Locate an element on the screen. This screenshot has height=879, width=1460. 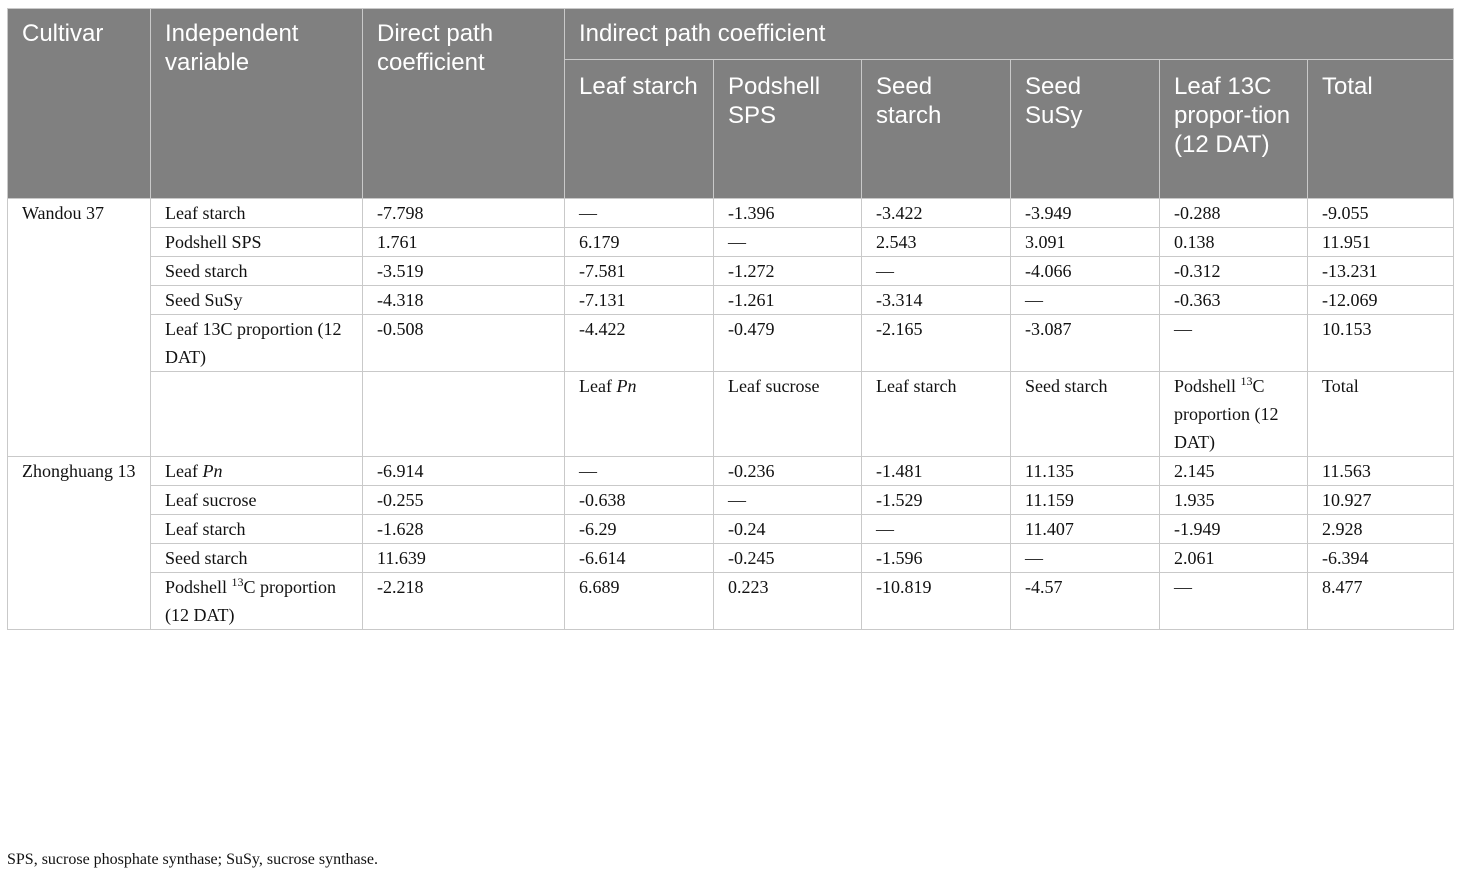
total-cell: -12.069 is located at coordinates (1380, 300).